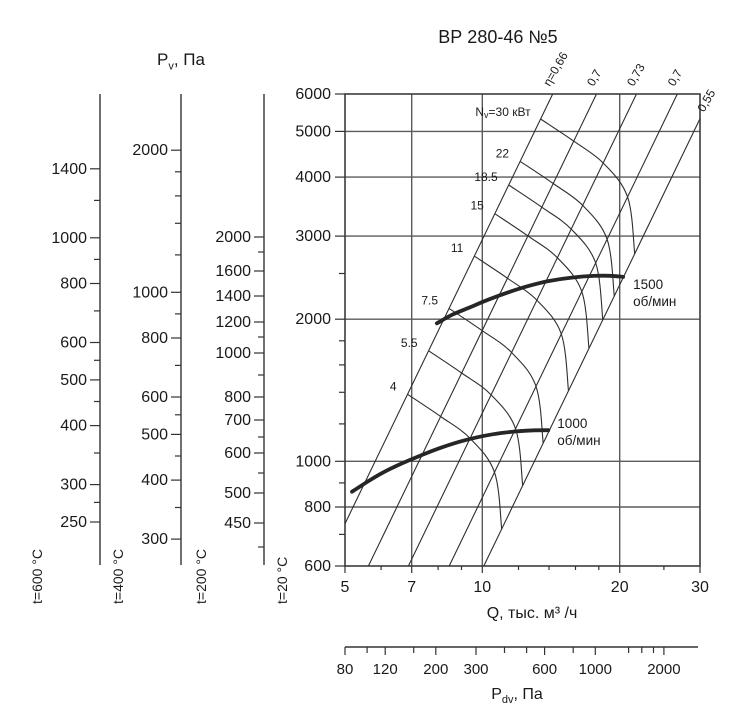  I want to click on temp-scale-400: 2000 1000 800 600 500 400 300 t=400 °C, so click(146, 349).